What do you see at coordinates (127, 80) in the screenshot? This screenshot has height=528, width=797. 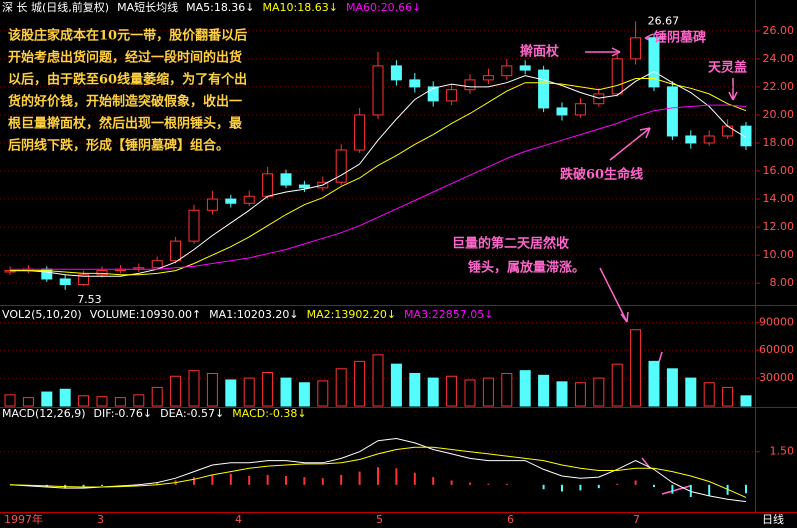 I see `note-text: 以后，由于跌至60线量萎缩，为了有个出` at bounding box center [127, 80].